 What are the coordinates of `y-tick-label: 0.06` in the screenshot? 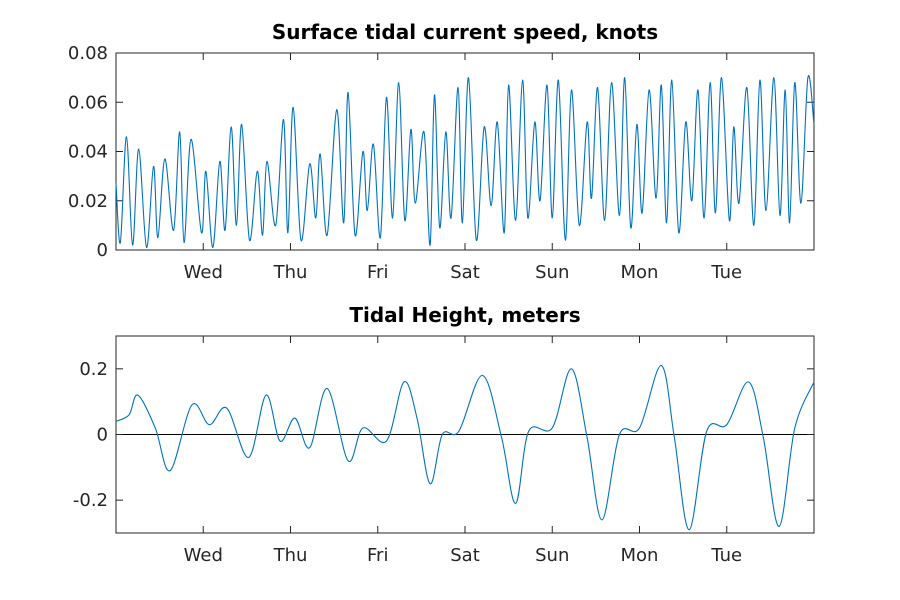 It's located at (88, 102).